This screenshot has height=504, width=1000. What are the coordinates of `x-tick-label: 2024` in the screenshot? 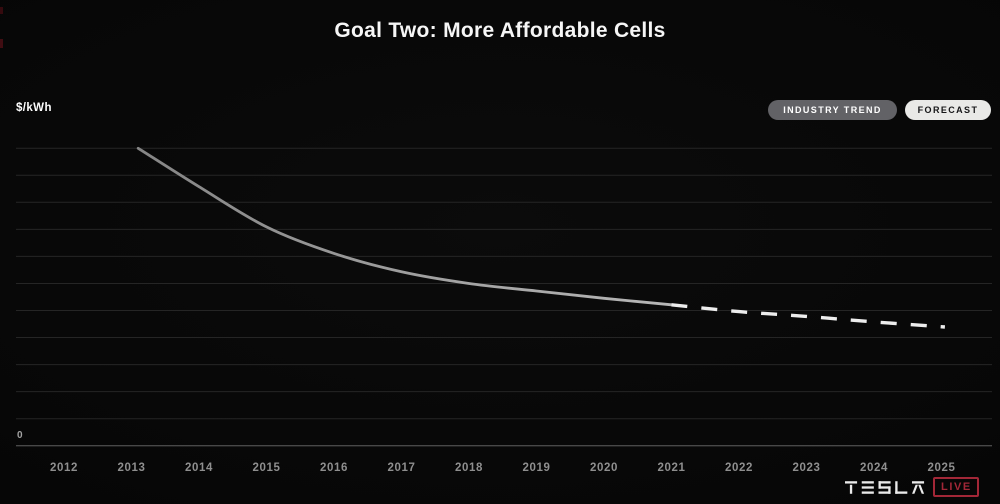 It's located at (874, 468).